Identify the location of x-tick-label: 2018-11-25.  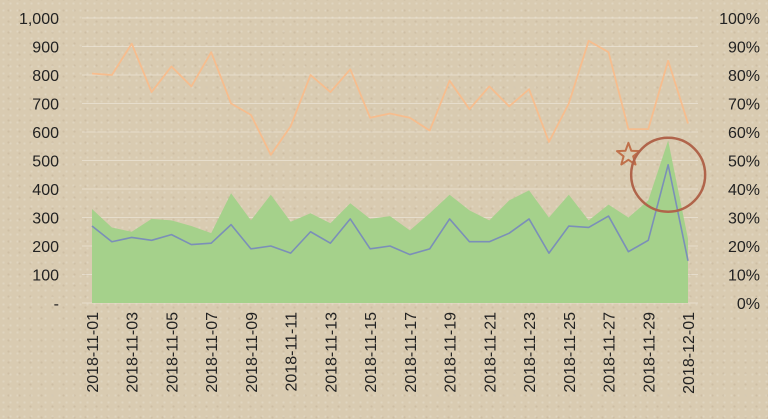
(570, 352).